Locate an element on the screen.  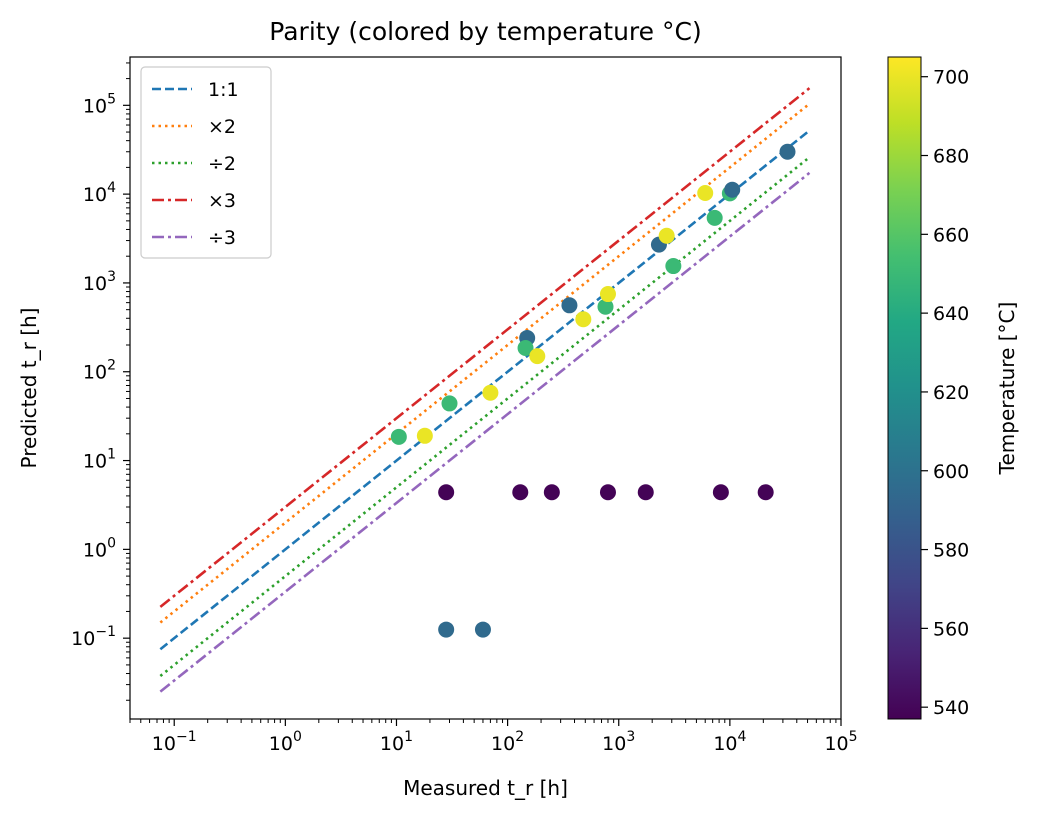
legend-entry-4: ÷3 is located at coordinates (222, 238).